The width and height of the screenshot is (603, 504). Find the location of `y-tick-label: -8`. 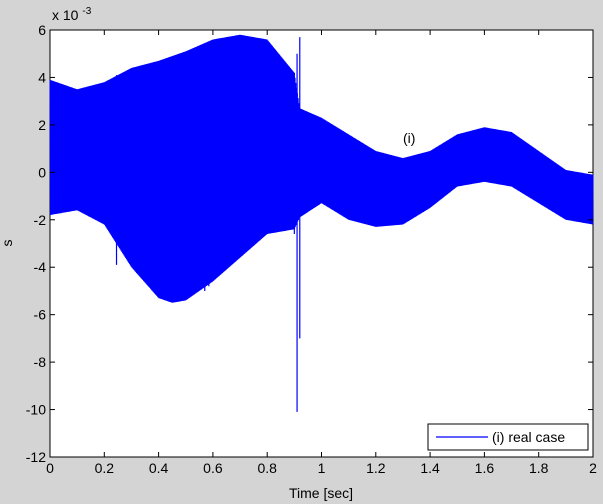

y-tick-label: -8 is located at coordinates (40, 362).